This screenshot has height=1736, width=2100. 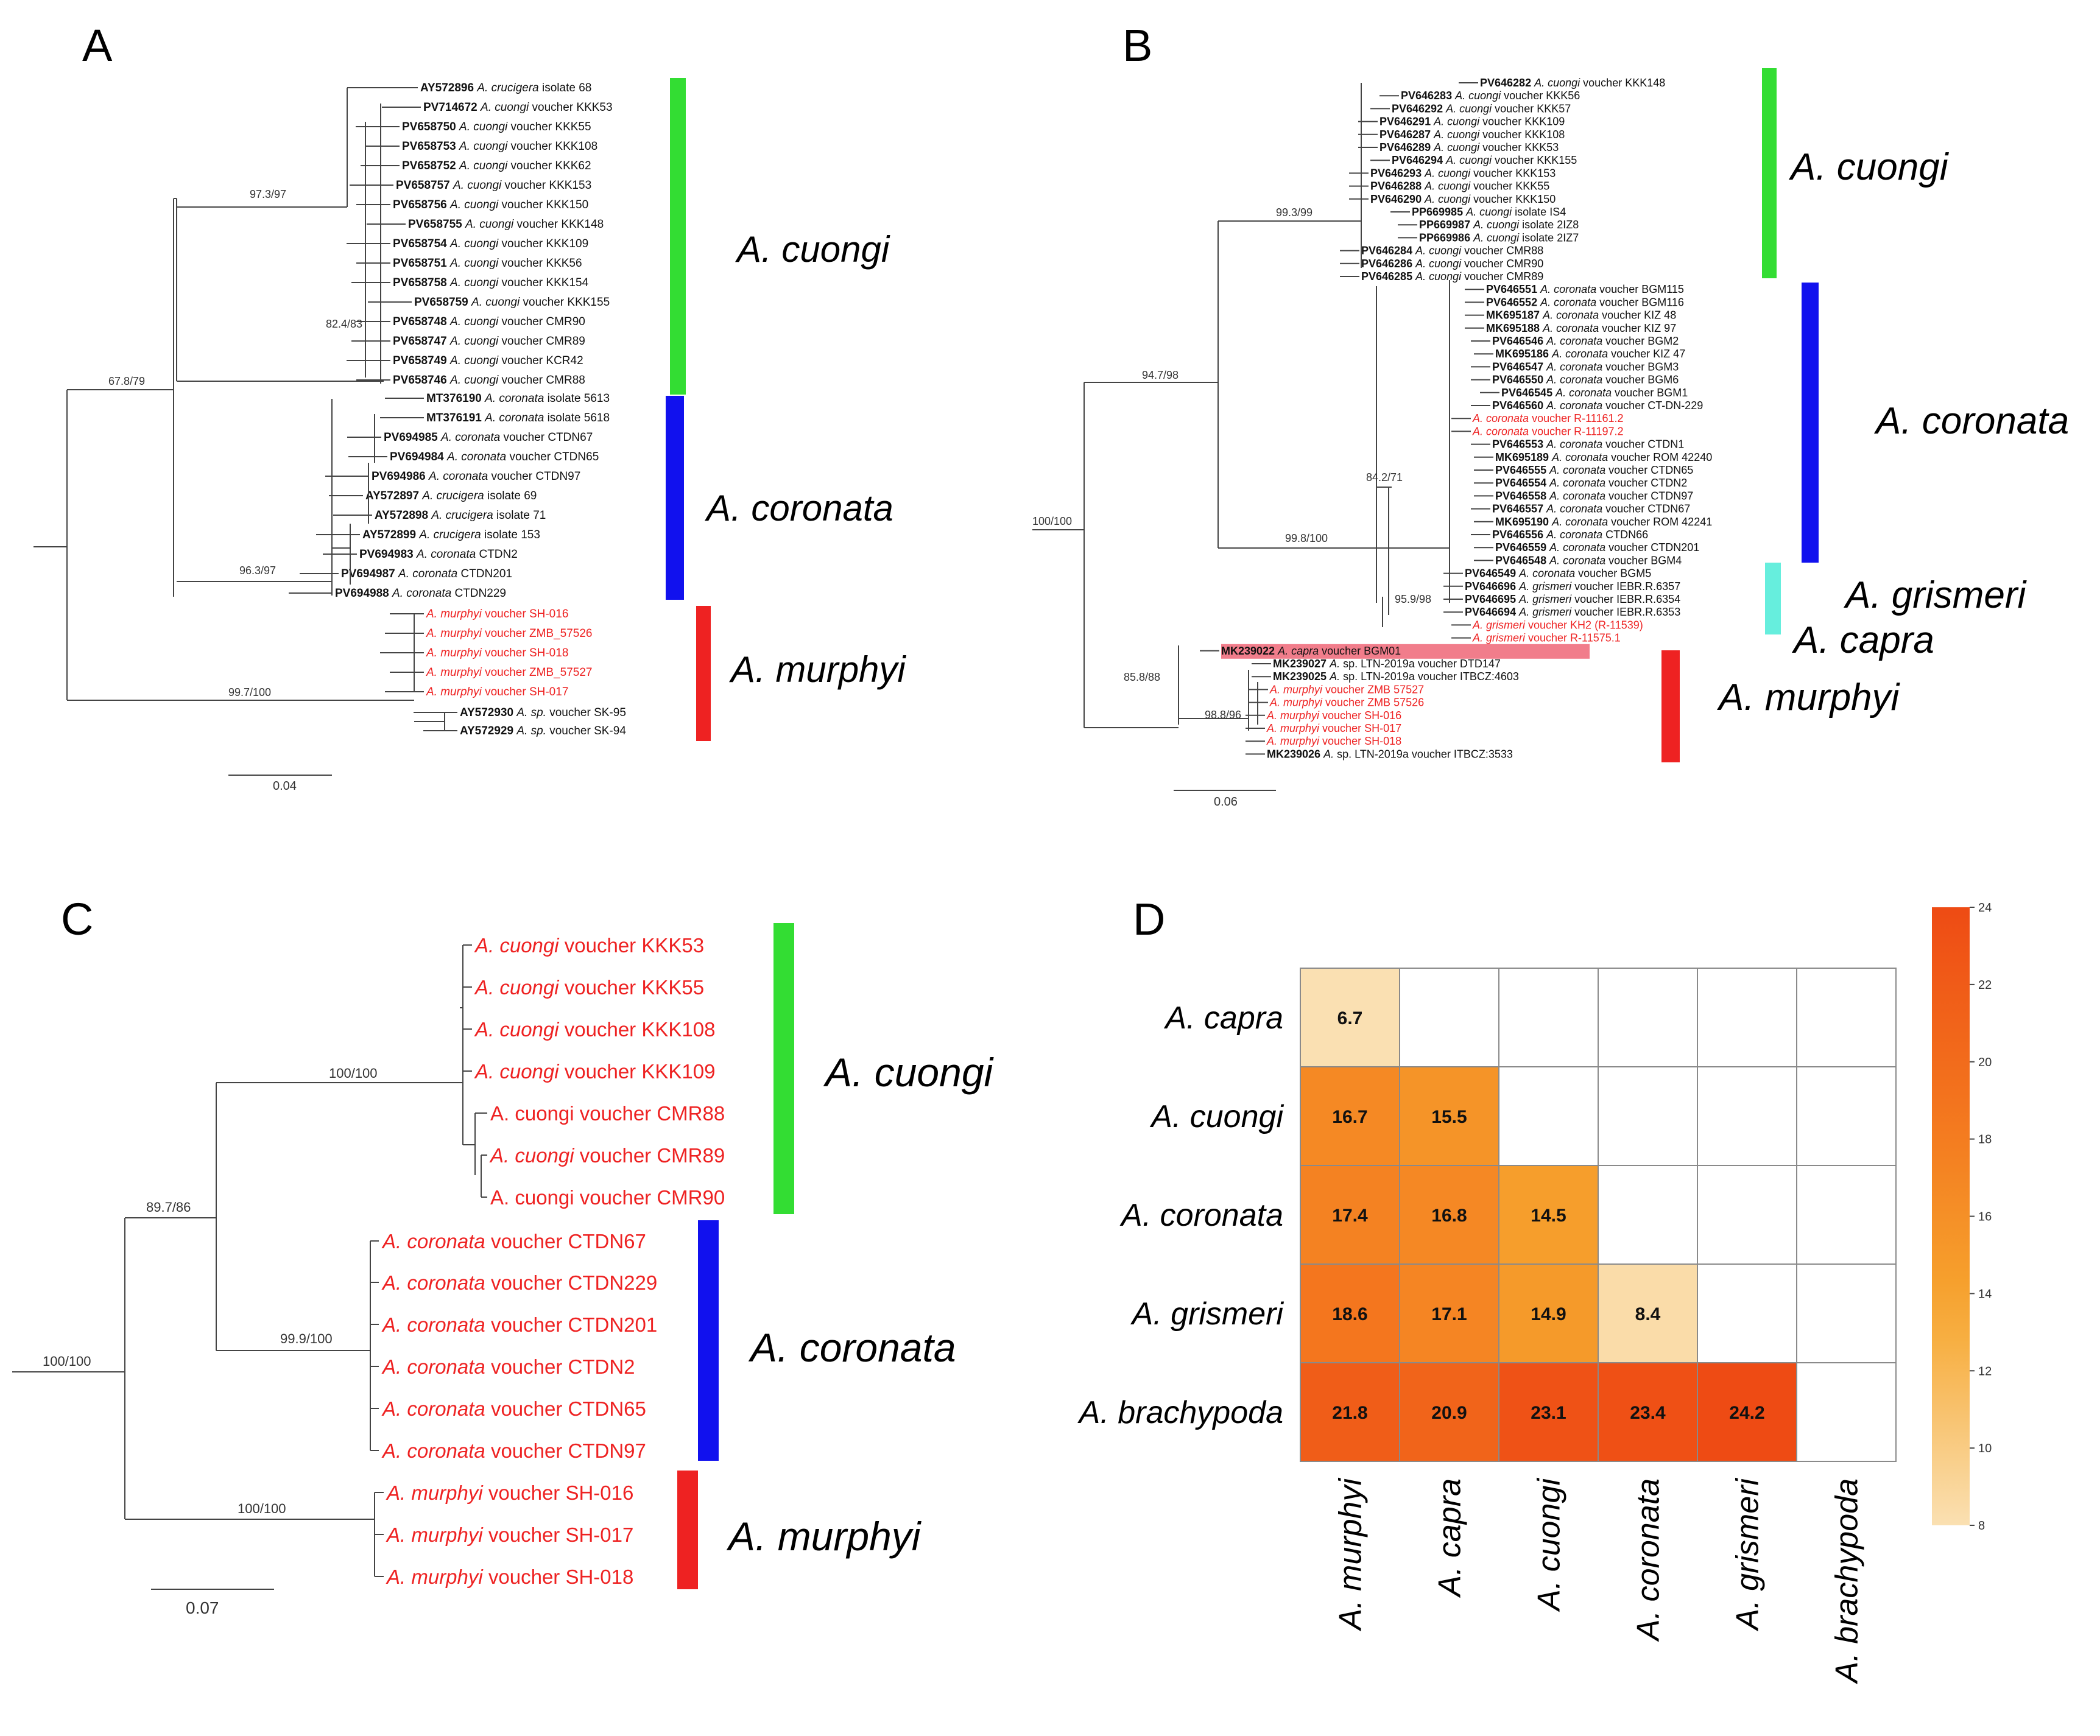 What do you see at coordinates (595, 1071) in the screenshot?
I see `tip-label: A. cuongi voucher KKK109` at bounding box center [595, 1071].